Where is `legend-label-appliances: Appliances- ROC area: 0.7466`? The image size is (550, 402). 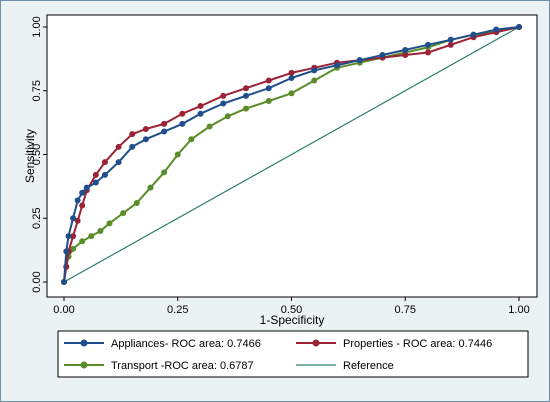
legend-label-appliances: Appliances- ROC area: 0.7466 is located at coordinates (186, 344).